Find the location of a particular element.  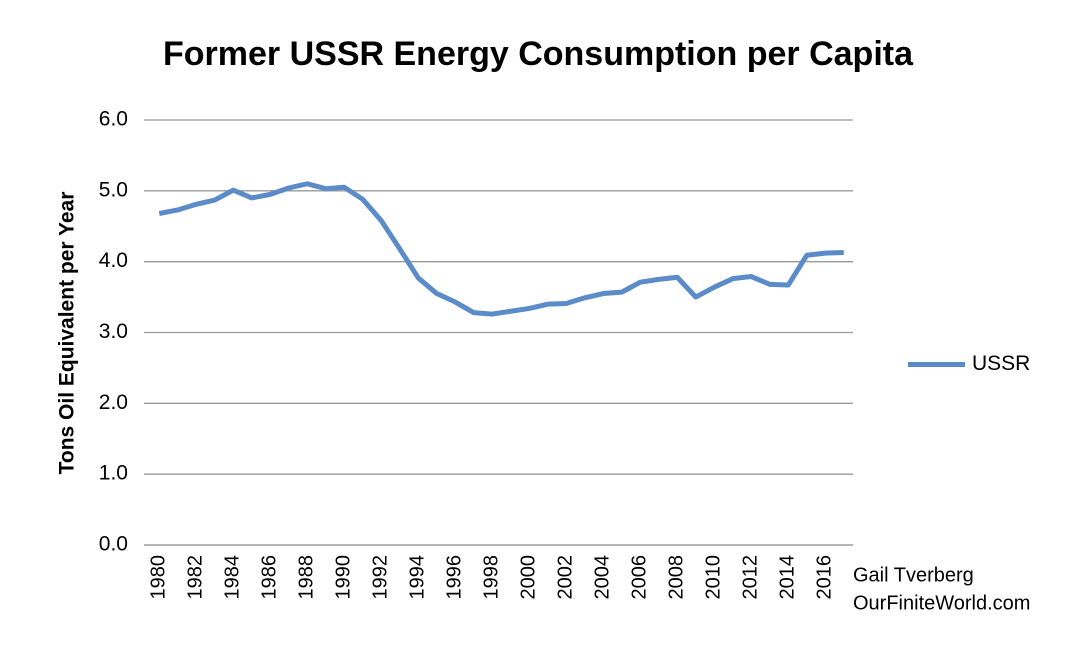

x-tick-label: 1984 is located at coordinates (233, 577).